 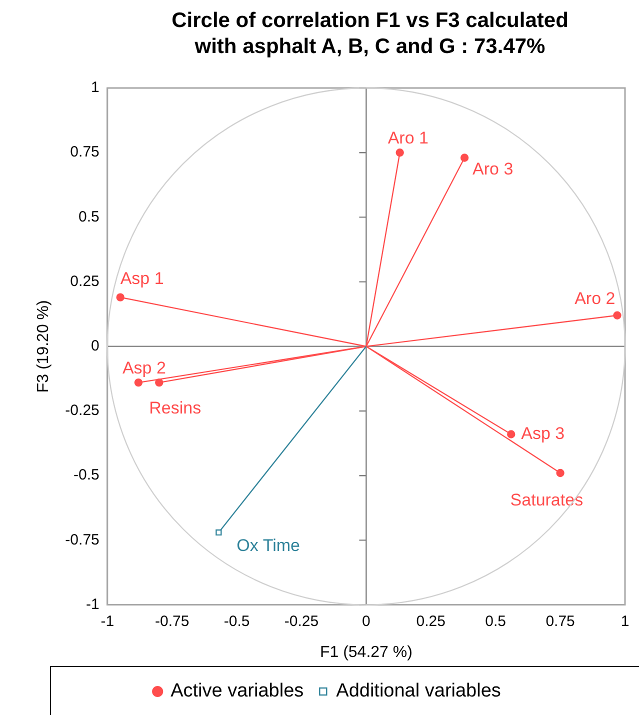 What do you see at coordinates (495, 621) in the screenshot?
I see `x-tick-label: 0.5` at bounding box center [495, 621].